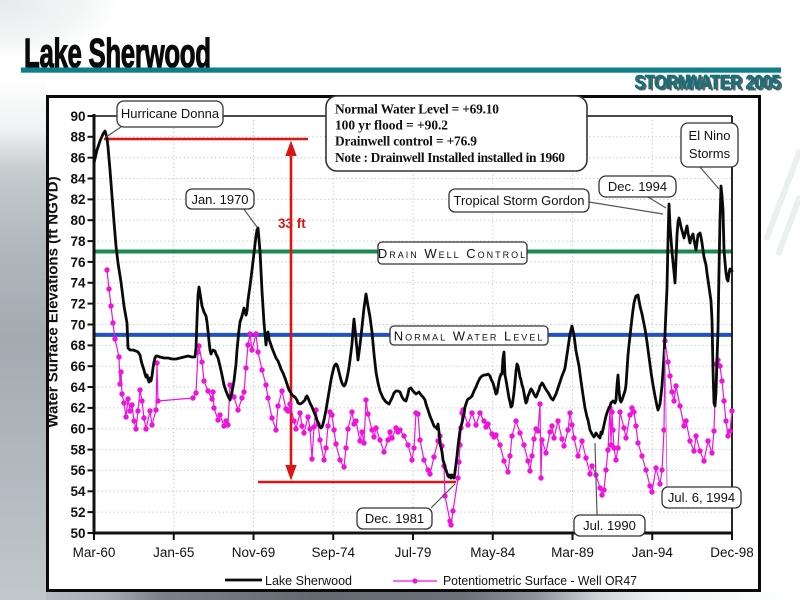  What do you see at coordinates (518, 200) in the screenshot?
I see `svg-text: Tropical Storm Gordon` at bounding box center [518, 200].